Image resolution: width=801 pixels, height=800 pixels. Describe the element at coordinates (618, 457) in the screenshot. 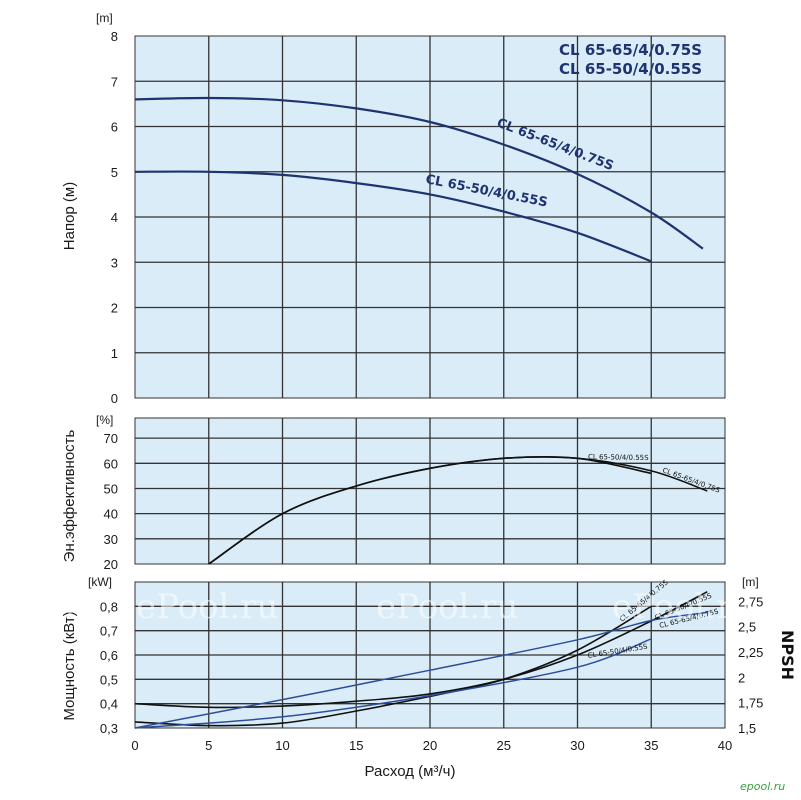

I see `efficiency-curve-label-cl-65-50: CL 65-50/4/0.55S` at that location.